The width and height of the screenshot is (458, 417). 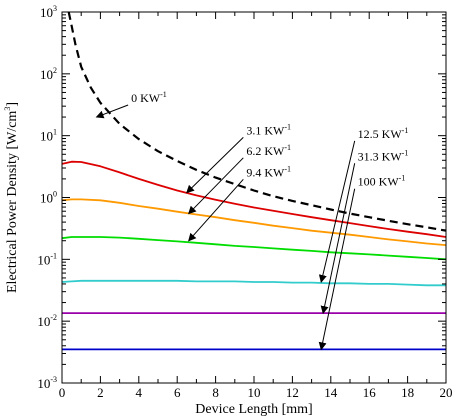 What do you see at coordinates (7, 109) in the screenshot?
I see `y-axis-label-sup: 3` at bounding box center [7, 109].